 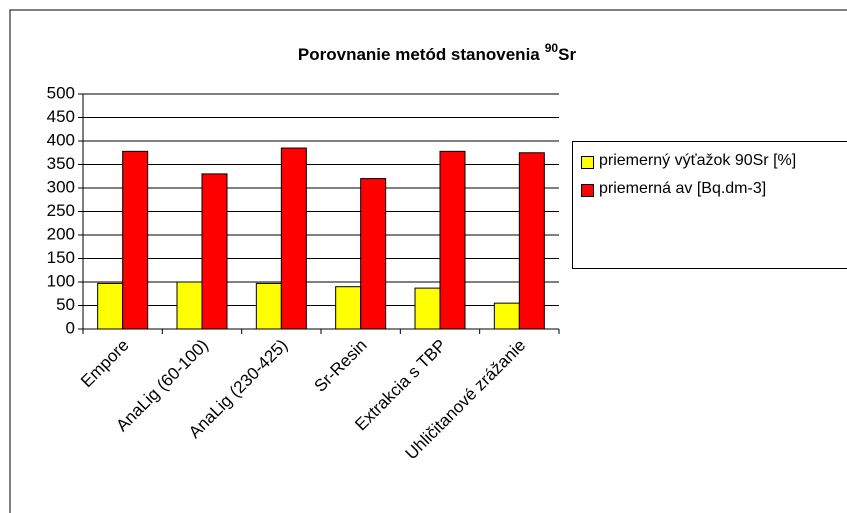 What do you see at coordinates (61, 257) in the screenshot?
I see `y-tick-label: 150` at bounding box center [61, 257].